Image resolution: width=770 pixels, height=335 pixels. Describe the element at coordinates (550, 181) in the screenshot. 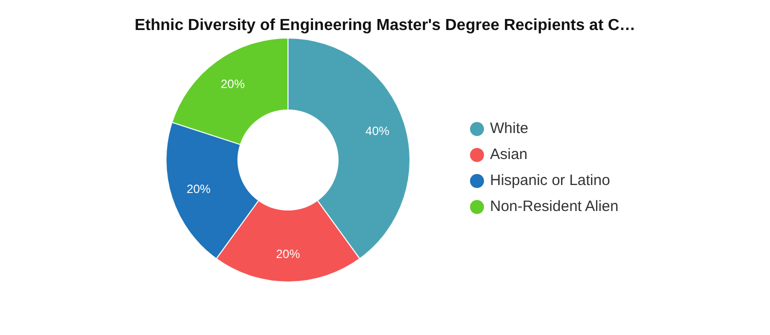

I see `legend-label: Hispanic or Latino` at that location.